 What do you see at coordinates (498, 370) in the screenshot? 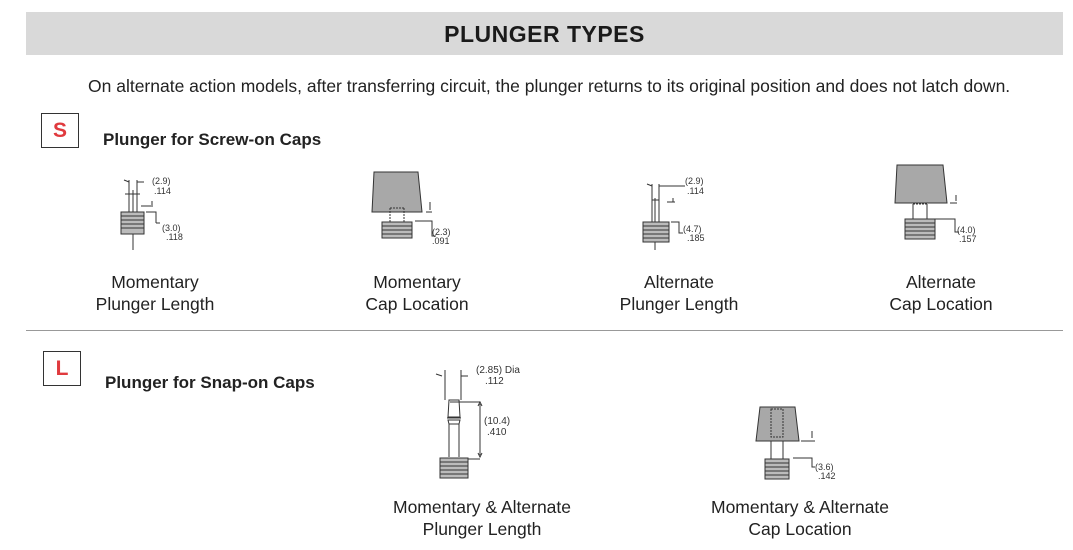
I see `svg-text: (2.85) Dia` at bounding box center [498, 370].